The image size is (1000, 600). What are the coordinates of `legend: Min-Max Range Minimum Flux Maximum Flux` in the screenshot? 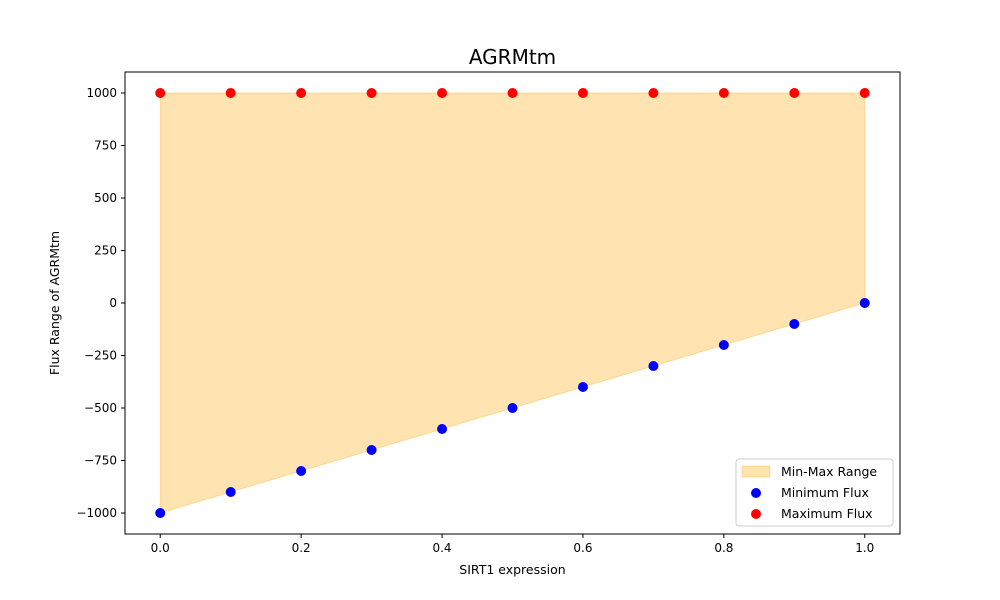 It's located at (814, 492).